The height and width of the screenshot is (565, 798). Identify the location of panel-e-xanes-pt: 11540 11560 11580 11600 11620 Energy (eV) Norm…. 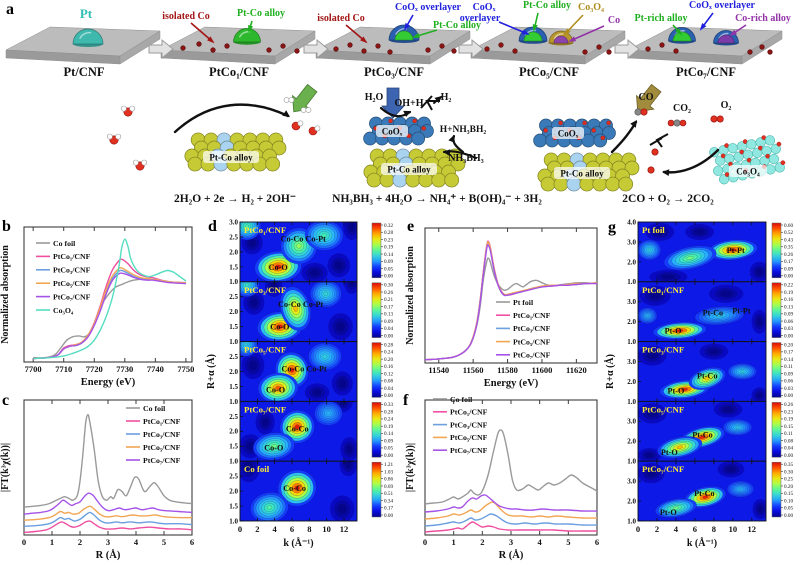
(501, 308).